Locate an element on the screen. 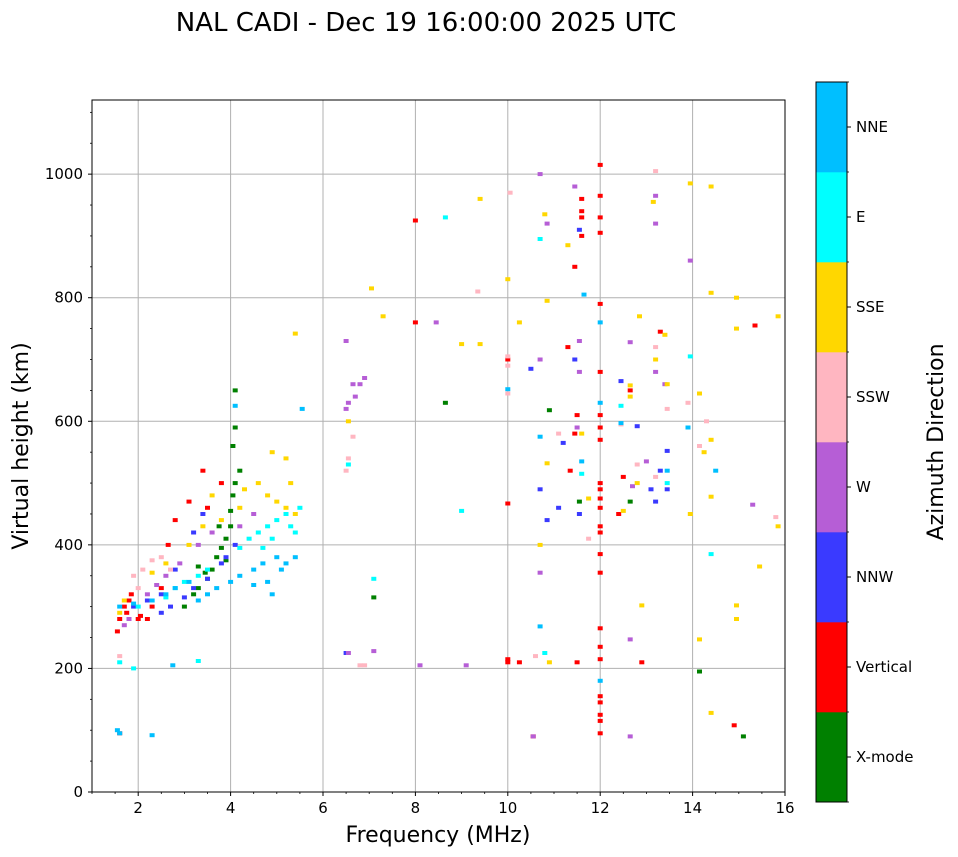 This screenshot has height=857, width=958. x-tick-label: 10 is located at coordinates (507, 808).